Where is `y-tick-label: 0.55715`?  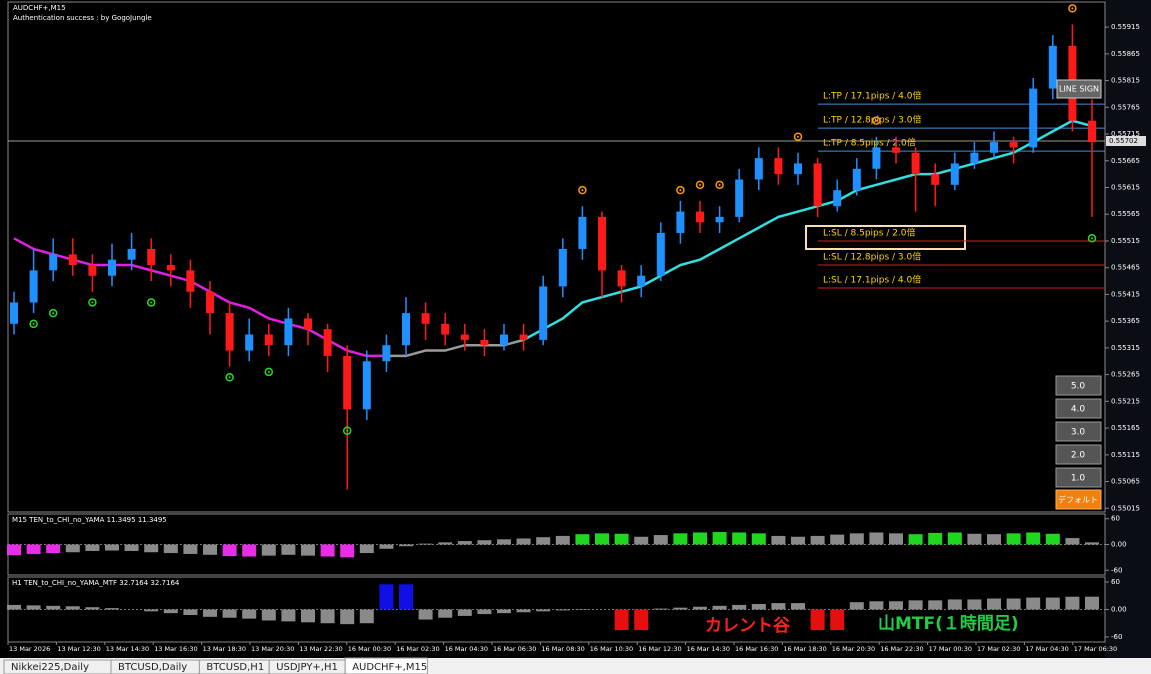
y-tick-label: 0.55715 is located at coordinates (1125, 134).